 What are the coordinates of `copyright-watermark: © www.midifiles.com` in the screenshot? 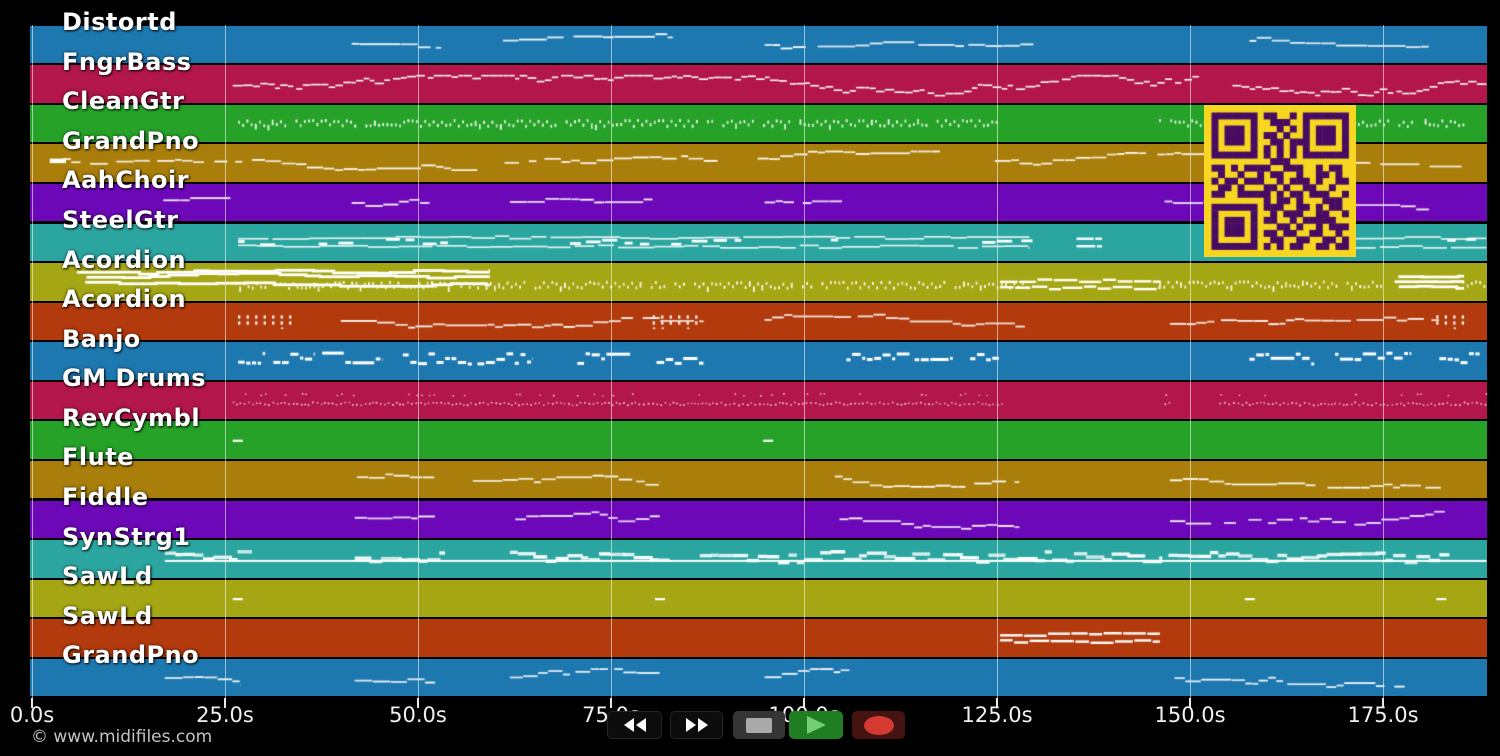 It's located at (122, 737).